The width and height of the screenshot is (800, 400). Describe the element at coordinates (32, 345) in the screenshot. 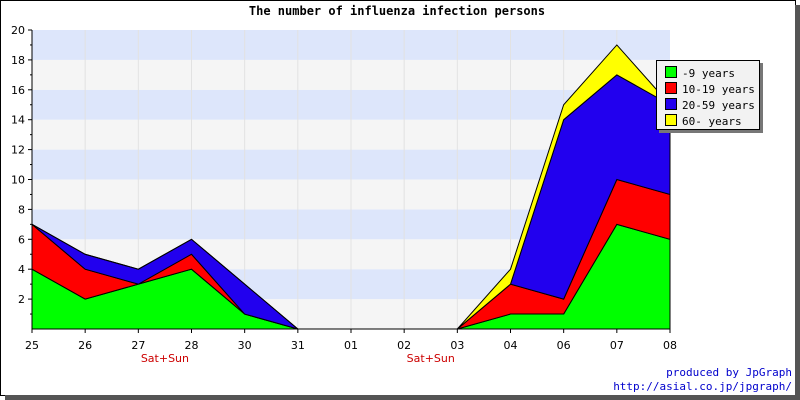

I see `x-tick-label: 25` at that location.